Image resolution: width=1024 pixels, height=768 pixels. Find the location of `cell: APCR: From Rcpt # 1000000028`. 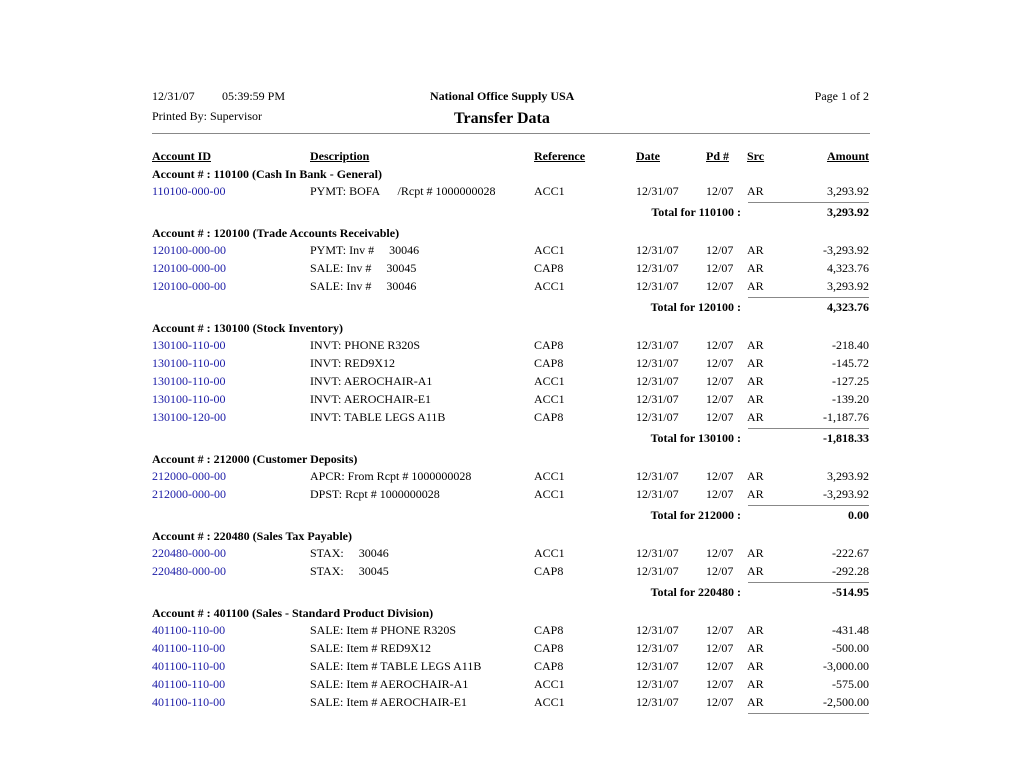

cell: APCR: From Rcpt # 1000000028 is located at coordinates (391, 476).